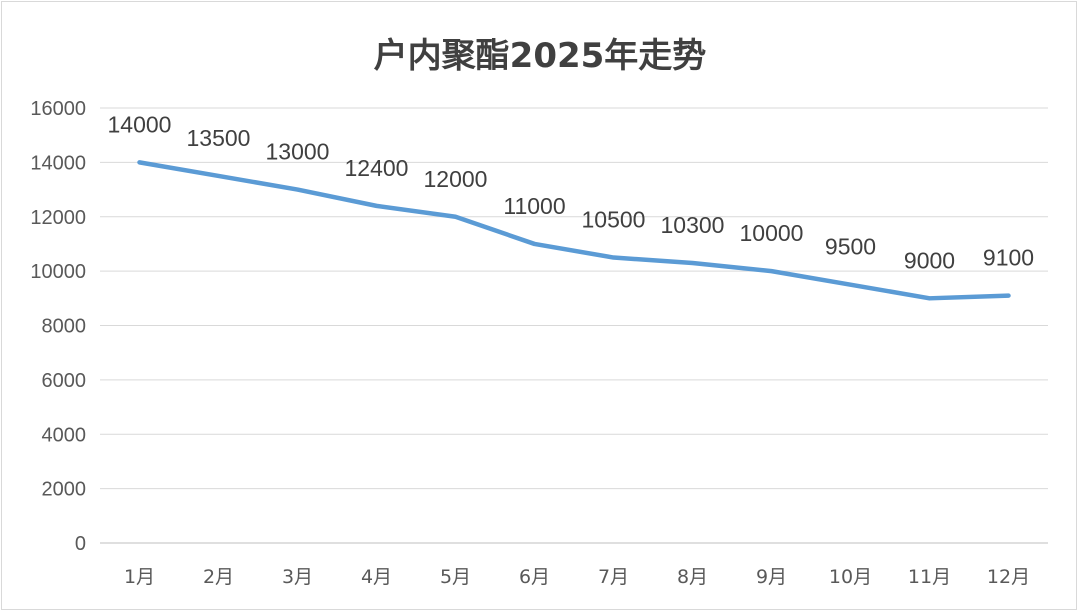  What do you see at coordinates (64, 381) in the screenshot?
I see `y-tick-label: 6000` at bounding box center [64, 381].